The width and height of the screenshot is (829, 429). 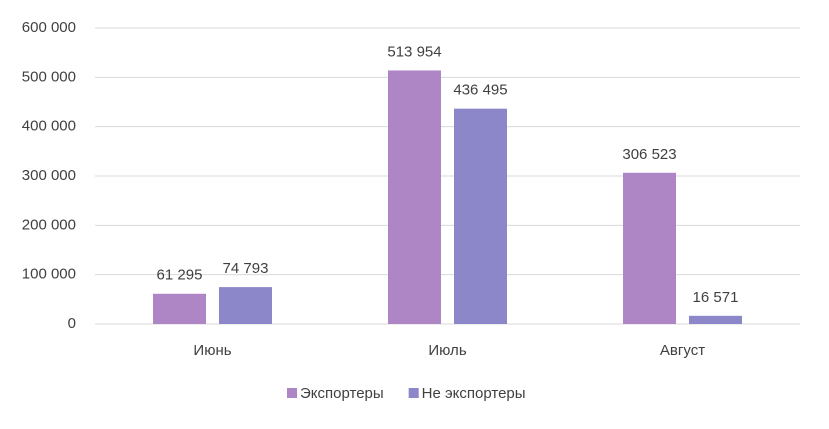 What do you see at coordinates (246, 268) in the screenshot?
I see `data-label: 74 793` at bounding box center [246, 268].